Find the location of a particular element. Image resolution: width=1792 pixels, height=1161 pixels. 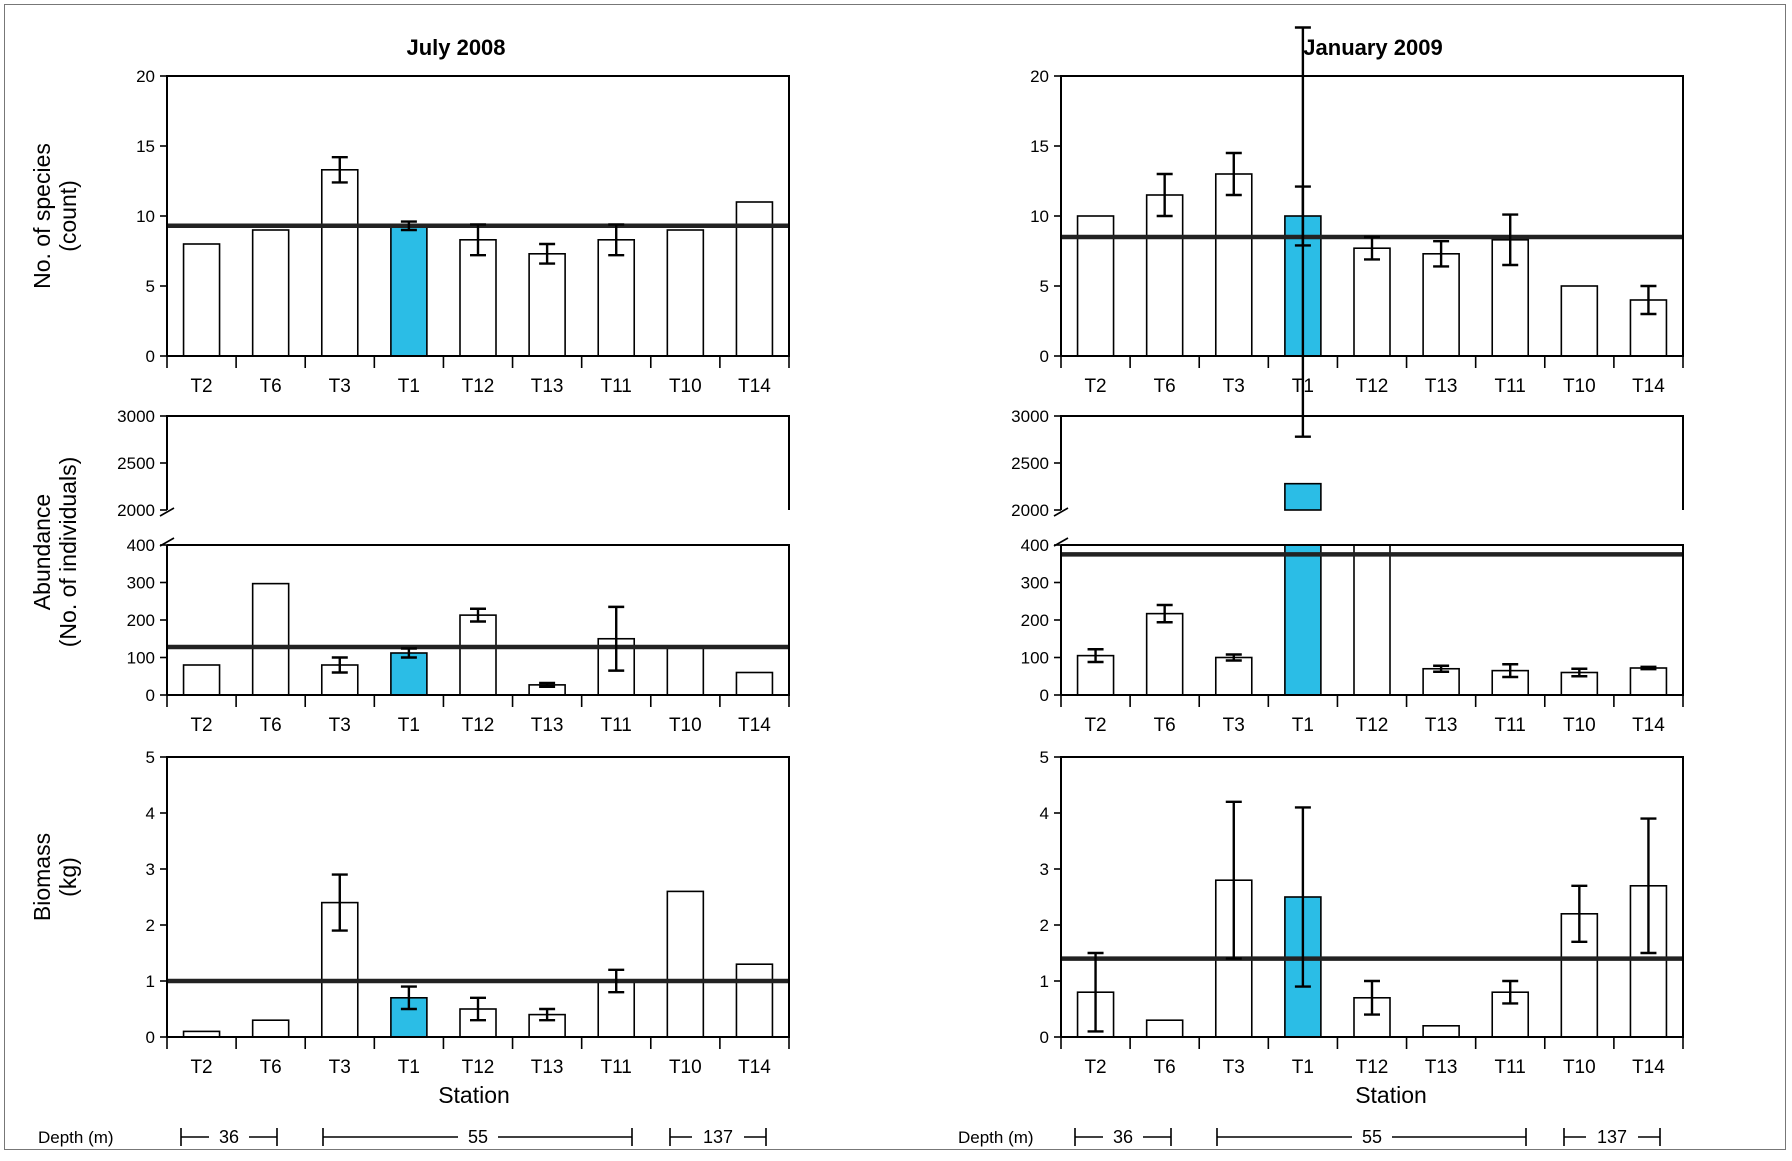

bar-jul-abundance-T6 is located at coordinates (270, 639).